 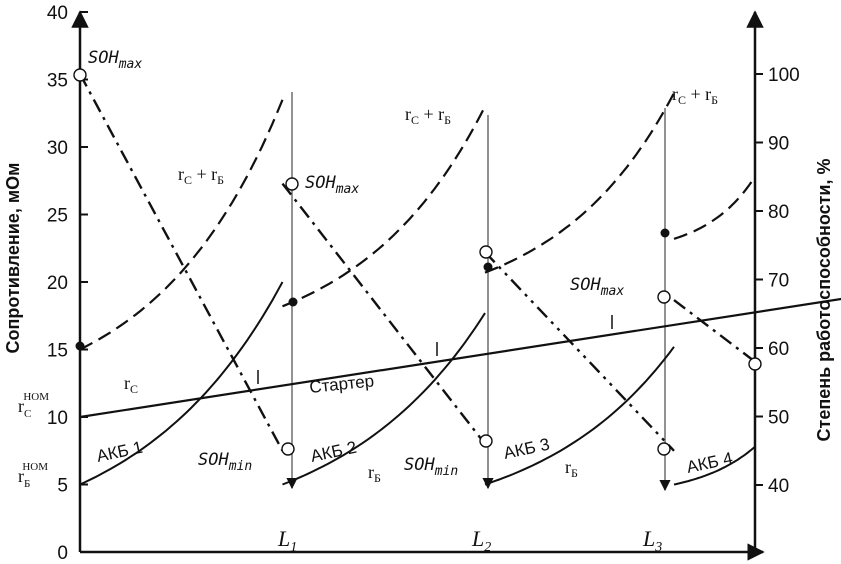 What do you see at coordinates (784, 75) in the screenshot?
I see `right-tick-label: 100` at bounding box center [784, 75].